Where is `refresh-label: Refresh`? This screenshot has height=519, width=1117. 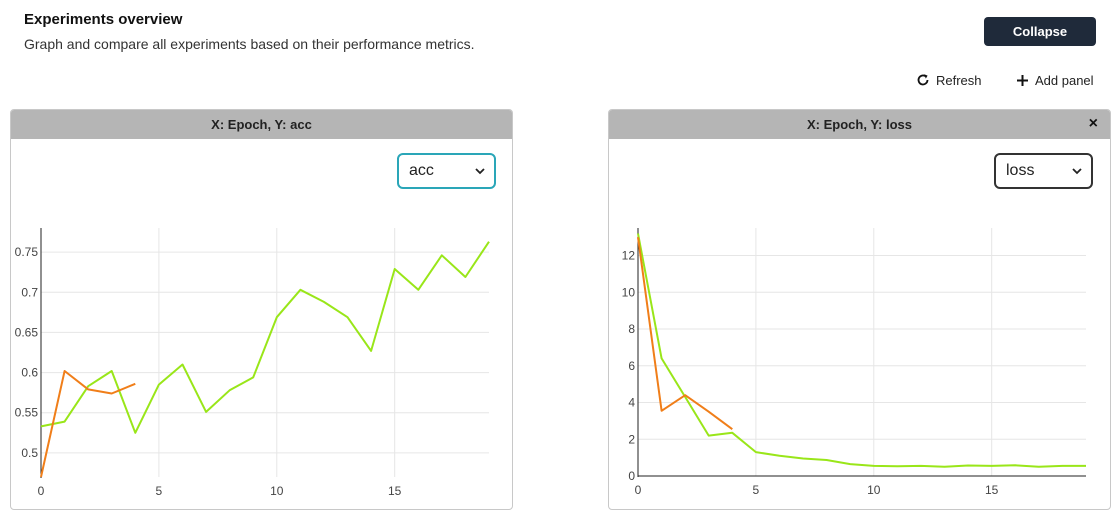
refresh-label: Refresh is located at coordinates (959, 80).